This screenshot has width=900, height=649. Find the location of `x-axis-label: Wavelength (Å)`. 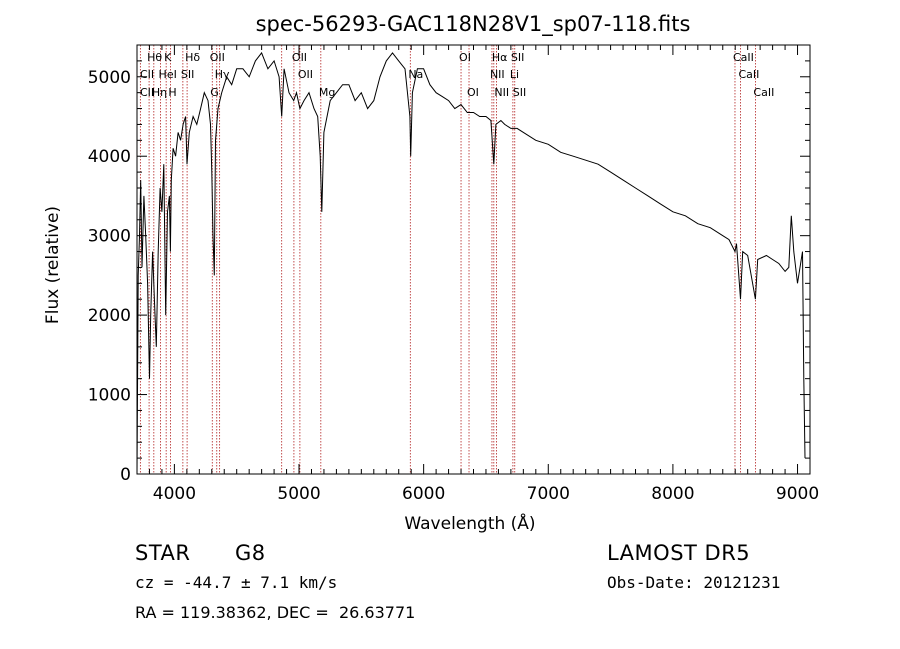

x-axis-label: Wavelength (Å) is located at coordinates (469, 523).